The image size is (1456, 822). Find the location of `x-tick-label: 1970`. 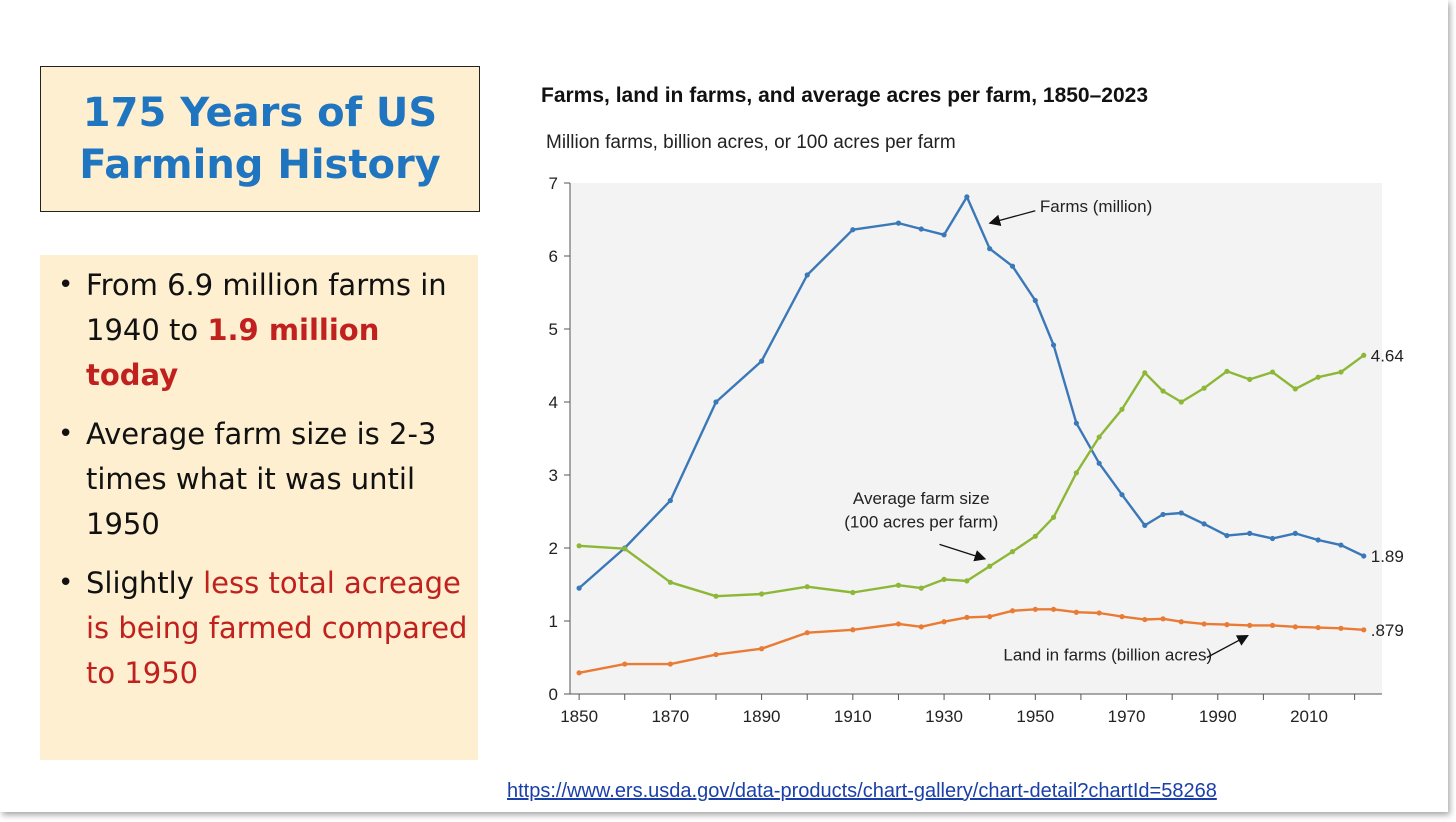

x-tick-label: 1970 is located at coordinates (1127, 716).